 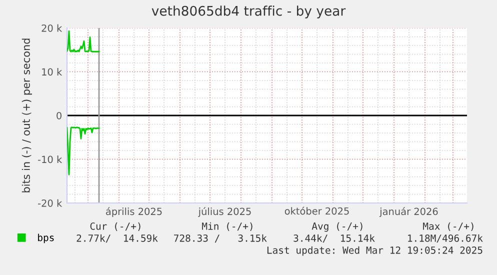 What do you see at coordinates (117, 238) in the screenshot?
I see `text: 2.77k/ 14.59k` at bounding box center [117, 238].